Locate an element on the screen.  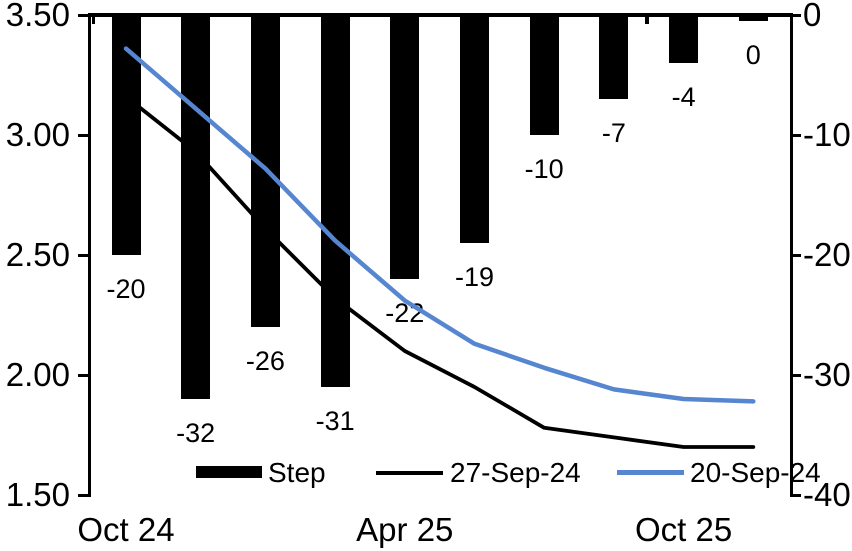
bar-data-label: -10 is located at coordinates (544, 169).